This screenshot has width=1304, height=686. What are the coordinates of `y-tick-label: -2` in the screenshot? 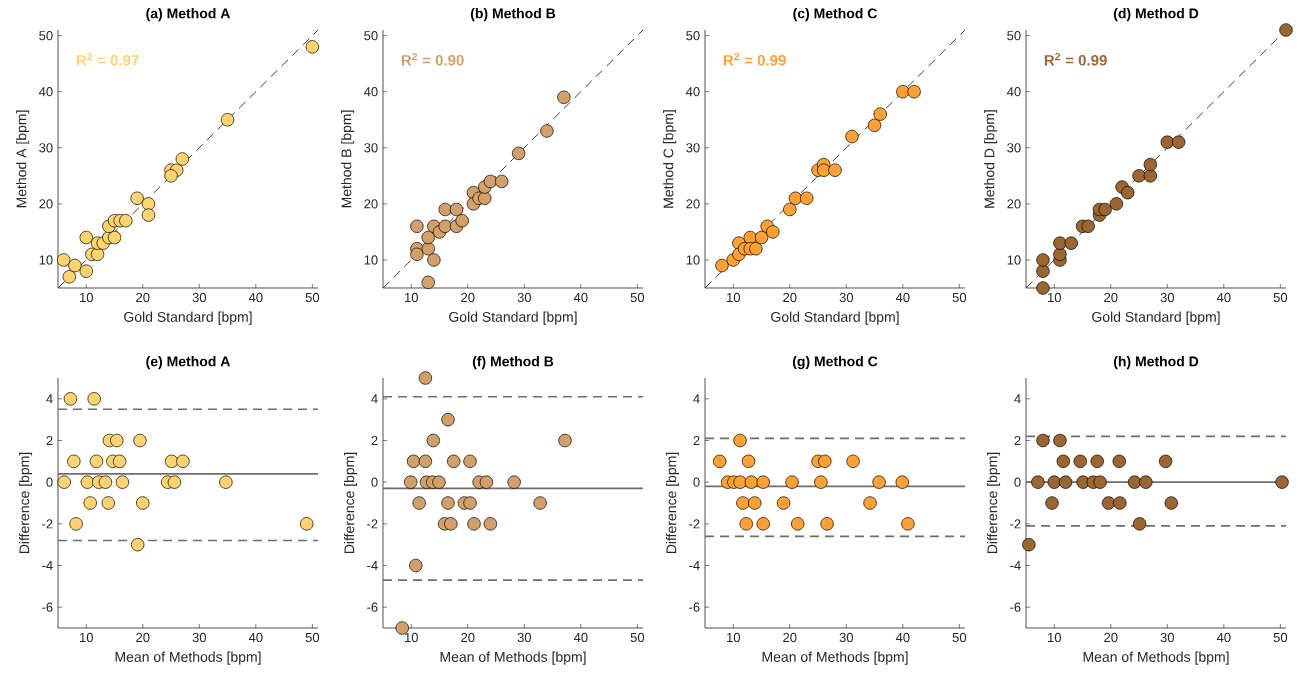 It's located at (694, 524).